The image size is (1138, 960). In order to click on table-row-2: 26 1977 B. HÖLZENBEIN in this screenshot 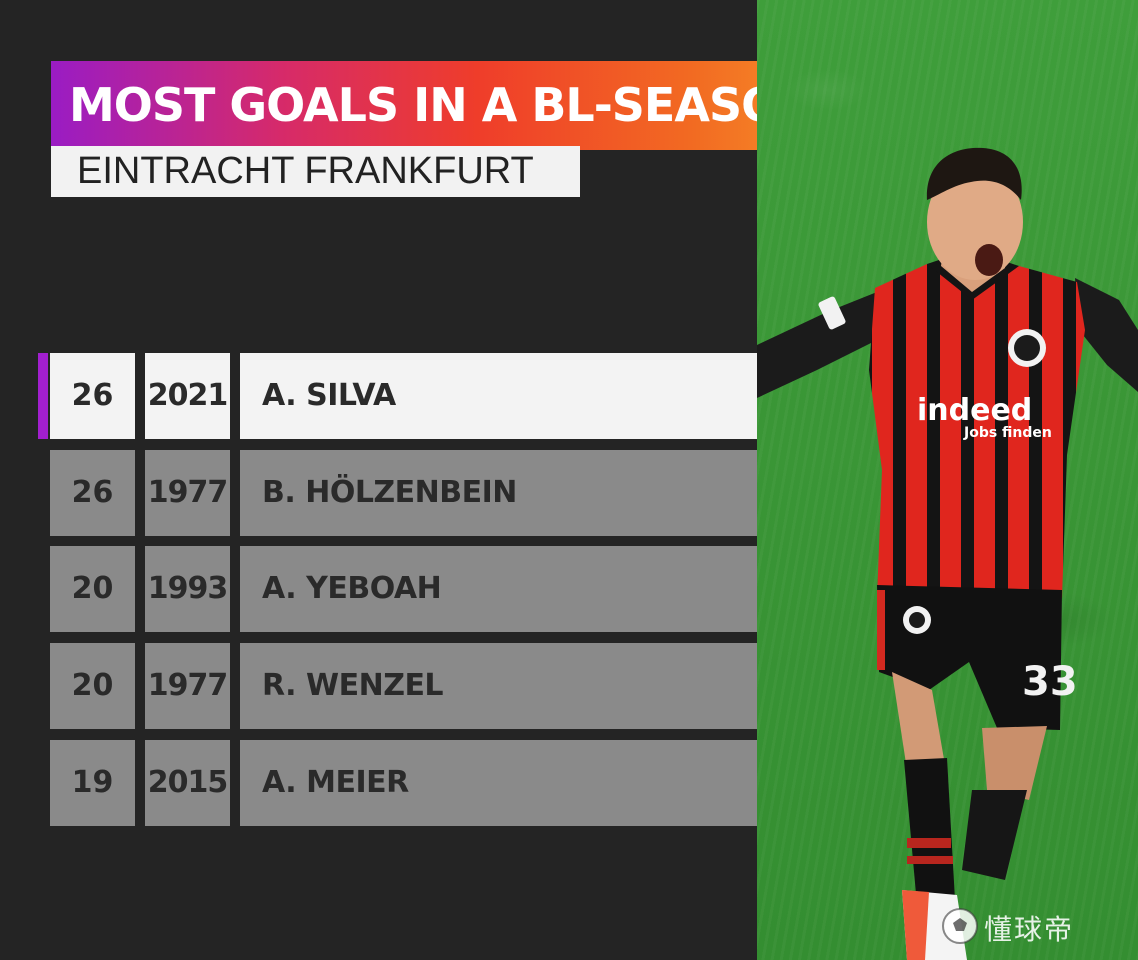, I will do `click(397, 493)`.